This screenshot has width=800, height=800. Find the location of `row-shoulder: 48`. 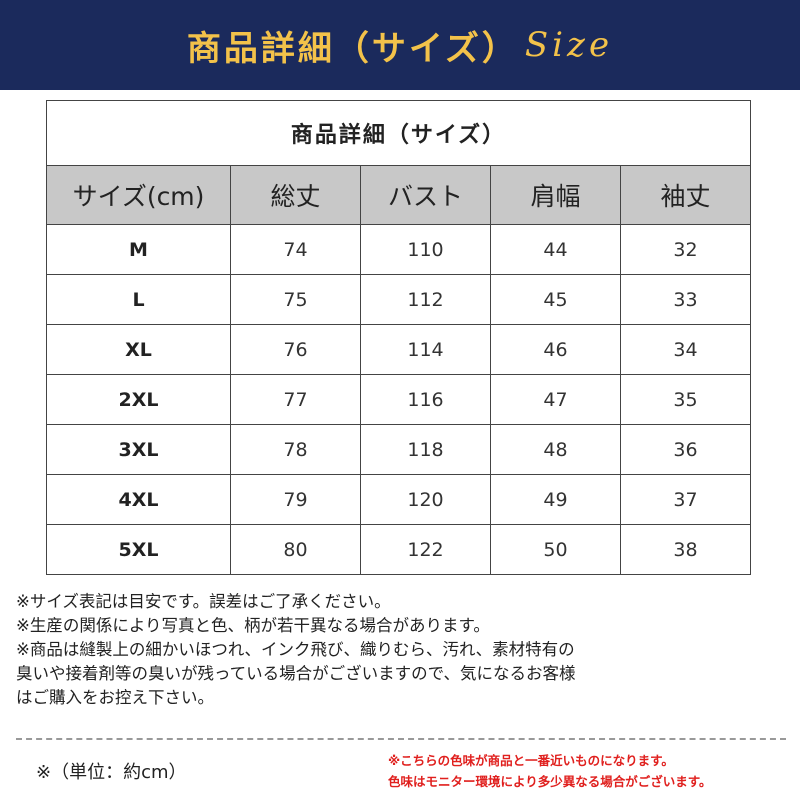

row-shoulder: 48 is located at coordinates (555, 449).